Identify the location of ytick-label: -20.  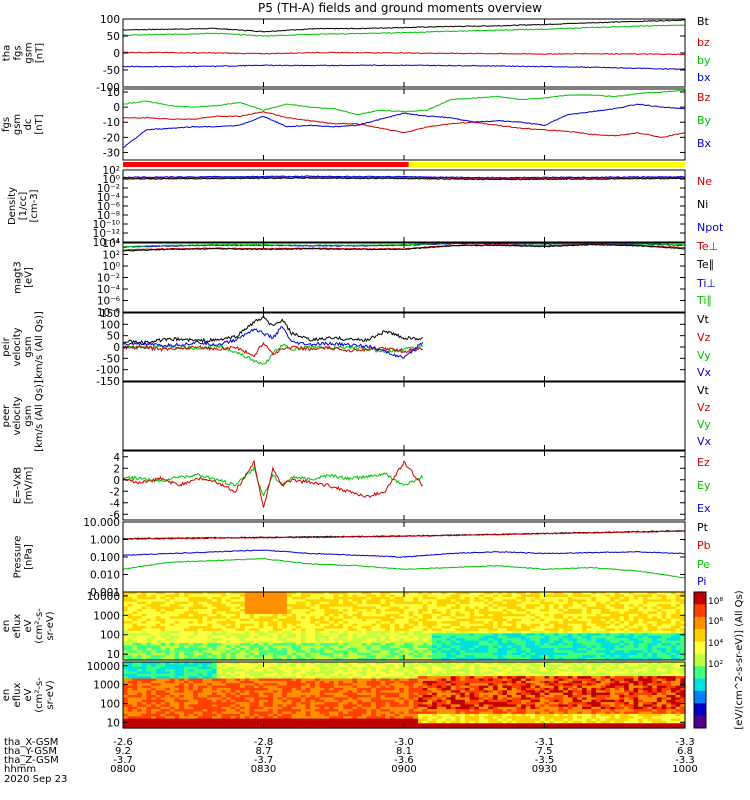
(111, 138).